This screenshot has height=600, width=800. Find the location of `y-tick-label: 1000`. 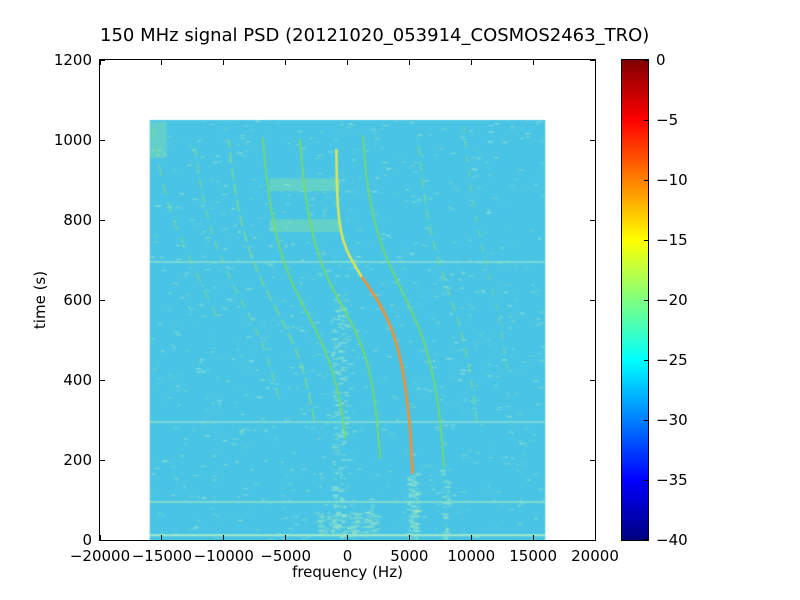

y-tick-label: 1000 is located at coordinates (72, 140).